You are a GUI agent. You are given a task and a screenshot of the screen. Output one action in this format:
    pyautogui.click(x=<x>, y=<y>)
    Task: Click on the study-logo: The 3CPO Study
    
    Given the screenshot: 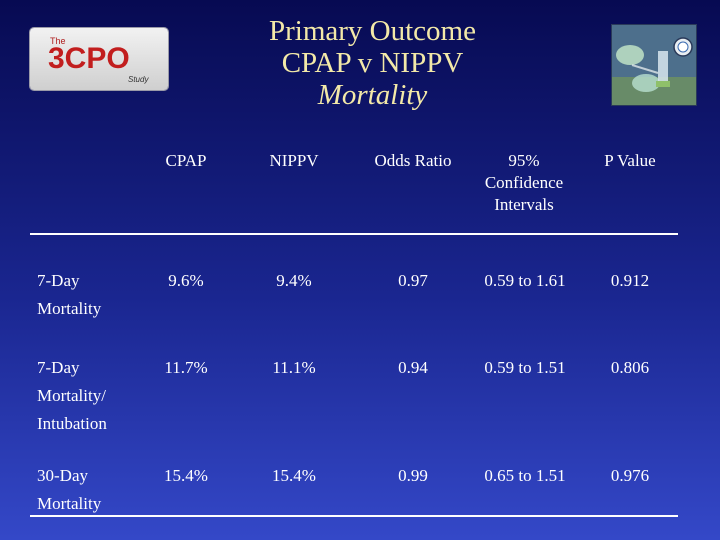 What is the action you would take?
    pyautogui.click(x=99, y=59)
    